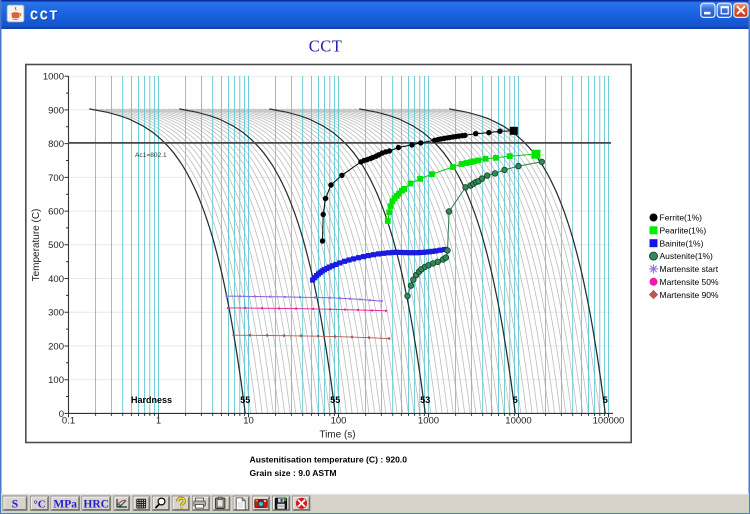 This screenshot has width=750, height=514. Describe the element at coordinates (39, 505) in the screenshot. I see `svg-text: °C` at that location.